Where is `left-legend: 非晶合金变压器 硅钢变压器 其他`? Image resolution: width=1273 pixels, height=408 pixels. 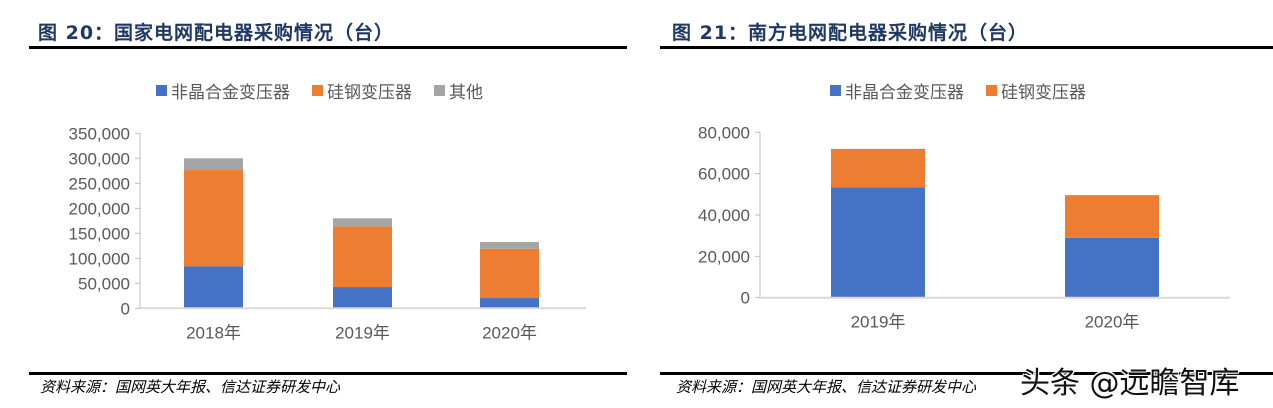
left-legend: 非晶合金变压器 硅钢变压器 其他 is located at coordinates (330, 90).